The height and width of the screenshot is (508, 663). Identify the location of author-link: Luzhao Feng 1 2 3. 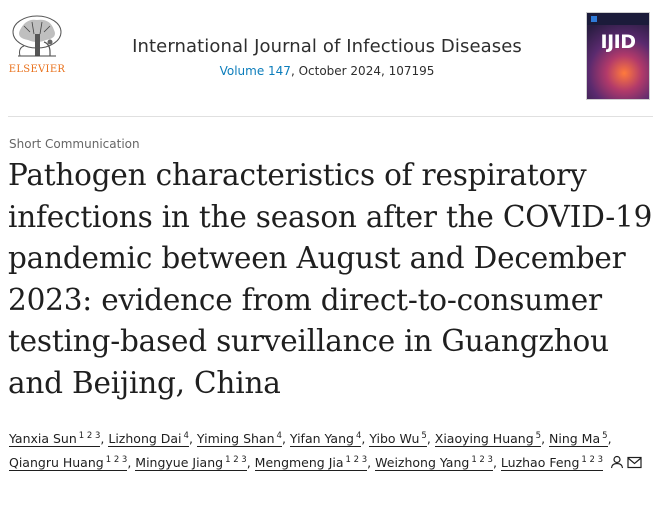
(552, 462).